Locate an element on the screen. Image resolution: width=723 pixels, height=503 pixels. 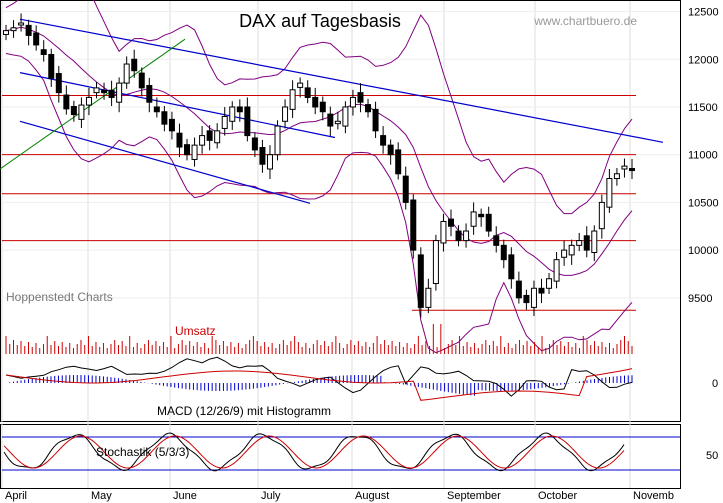
stoch-tick-label: 50 is located at coordinates (712, 456).